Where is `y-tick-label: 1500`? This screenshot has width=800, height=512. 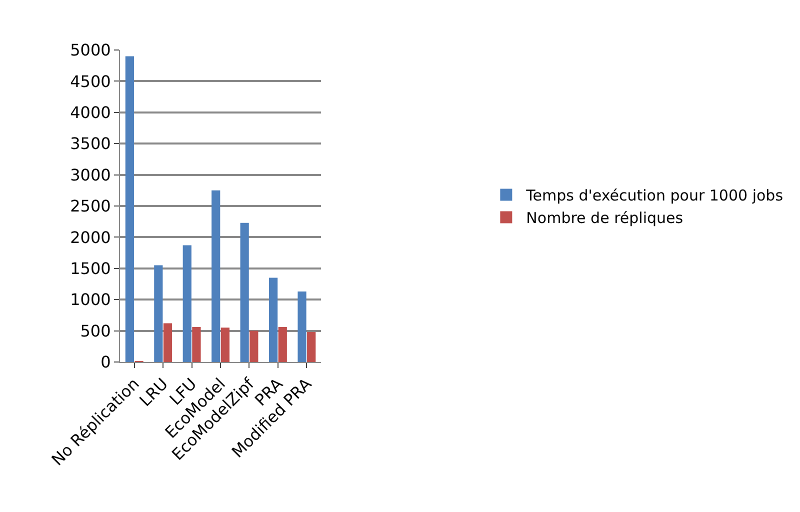 y-tick-label: 1500 is located at coordinates (90, 268).